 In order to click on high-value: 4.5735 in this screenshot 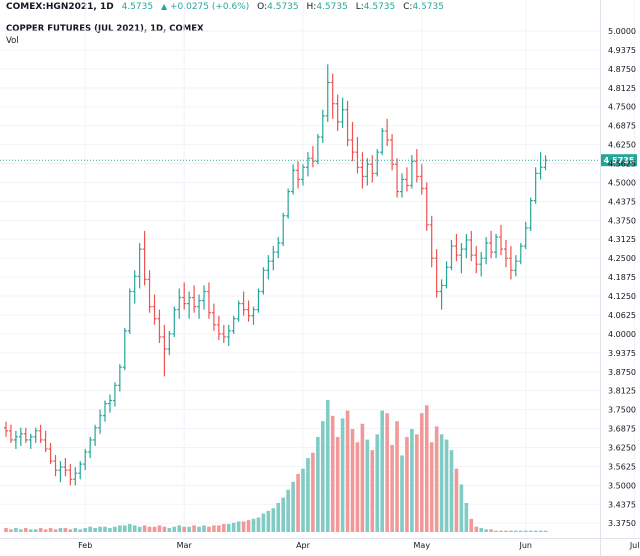, I will do `click(332, 7)`.